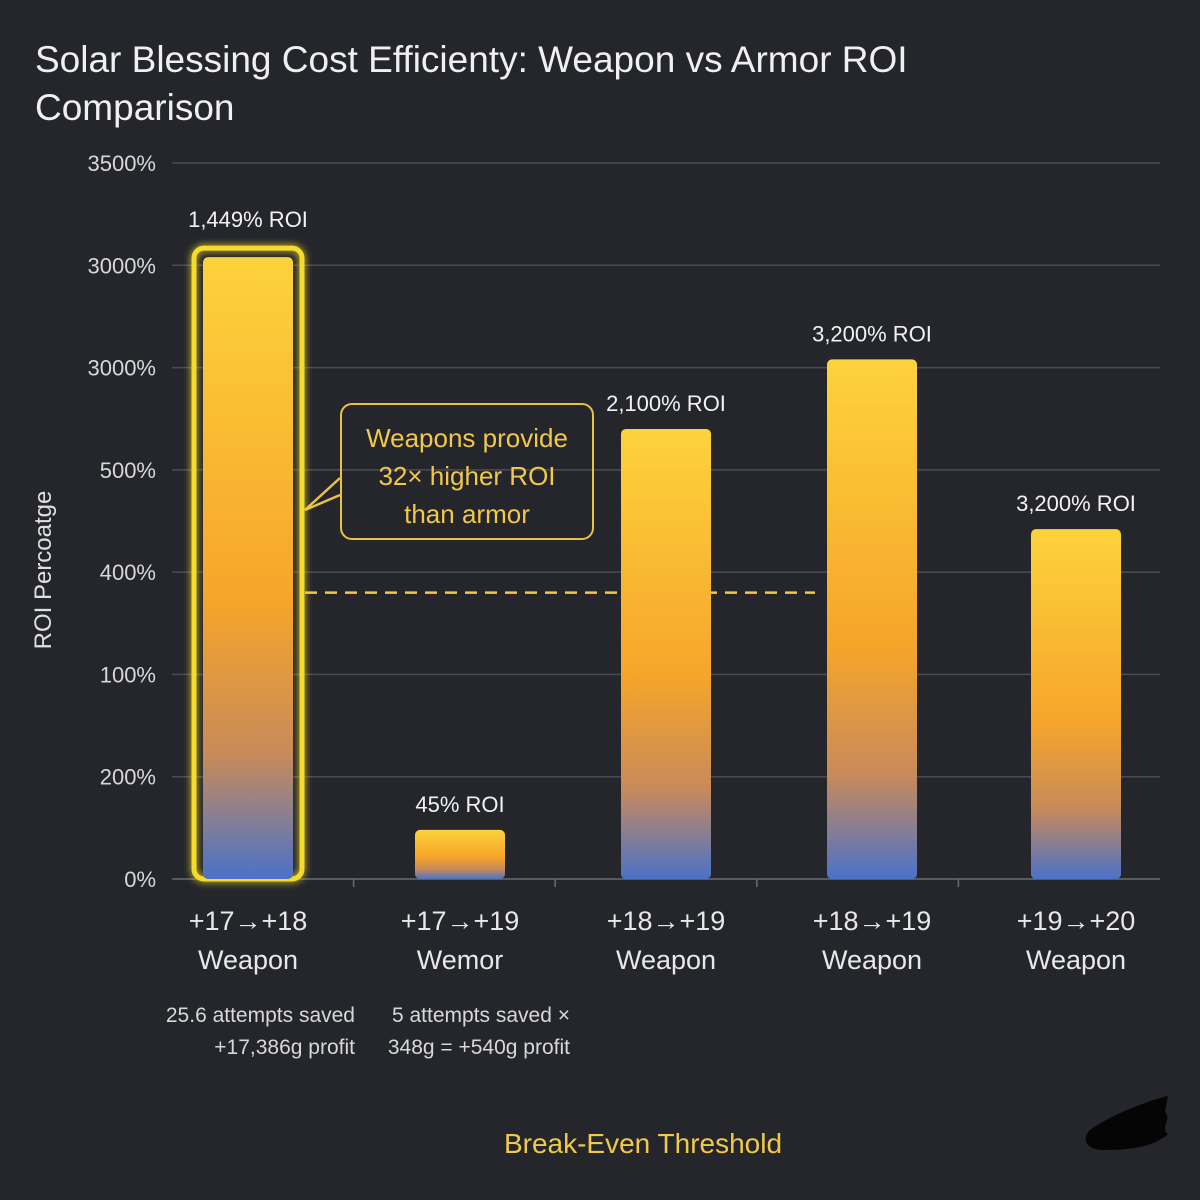 The height and width of the screenshot is (1200, 1200). Describe the element at coordinates (666, 403) in the screenshot. I see `bar-value-label: 2,100% ROI` at that location.